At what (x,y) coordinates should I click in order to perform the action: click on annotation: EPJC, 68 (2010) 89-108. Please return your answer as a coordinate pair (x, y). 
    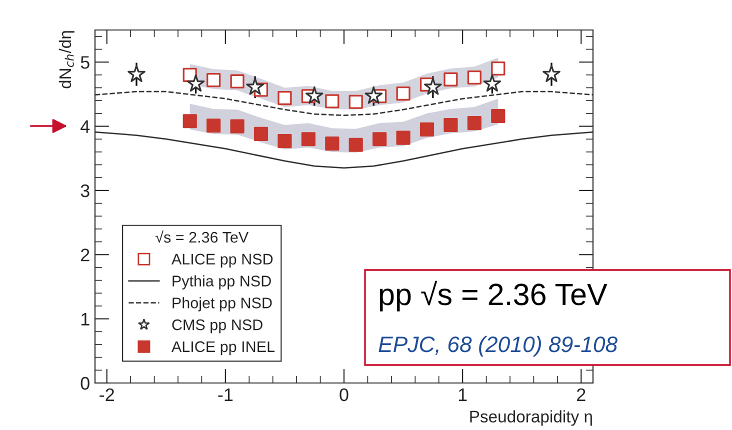
    Looking at the image, I should click on (498, 346).